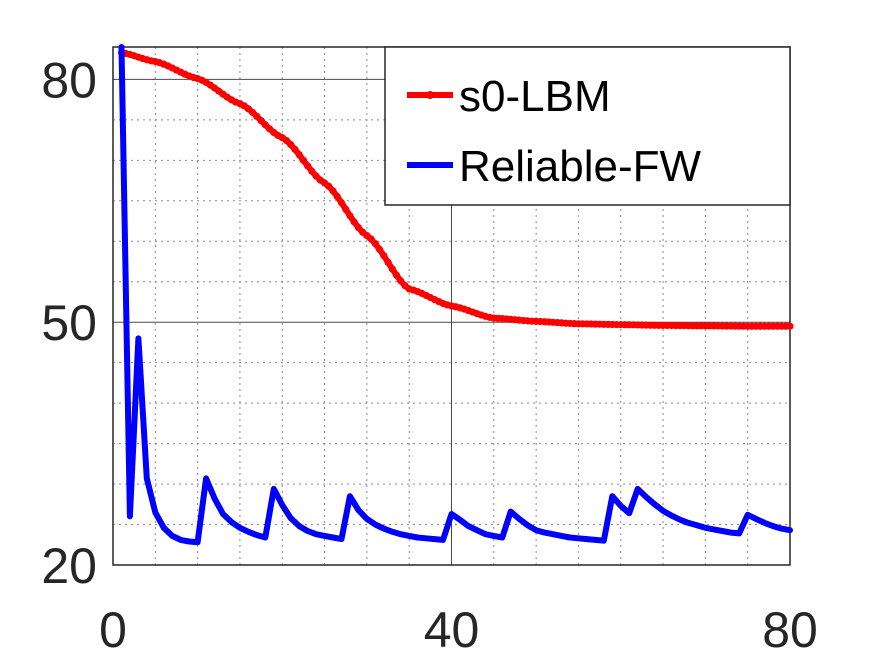  I want to click on x-tick-label: 0, so click(113, 628).